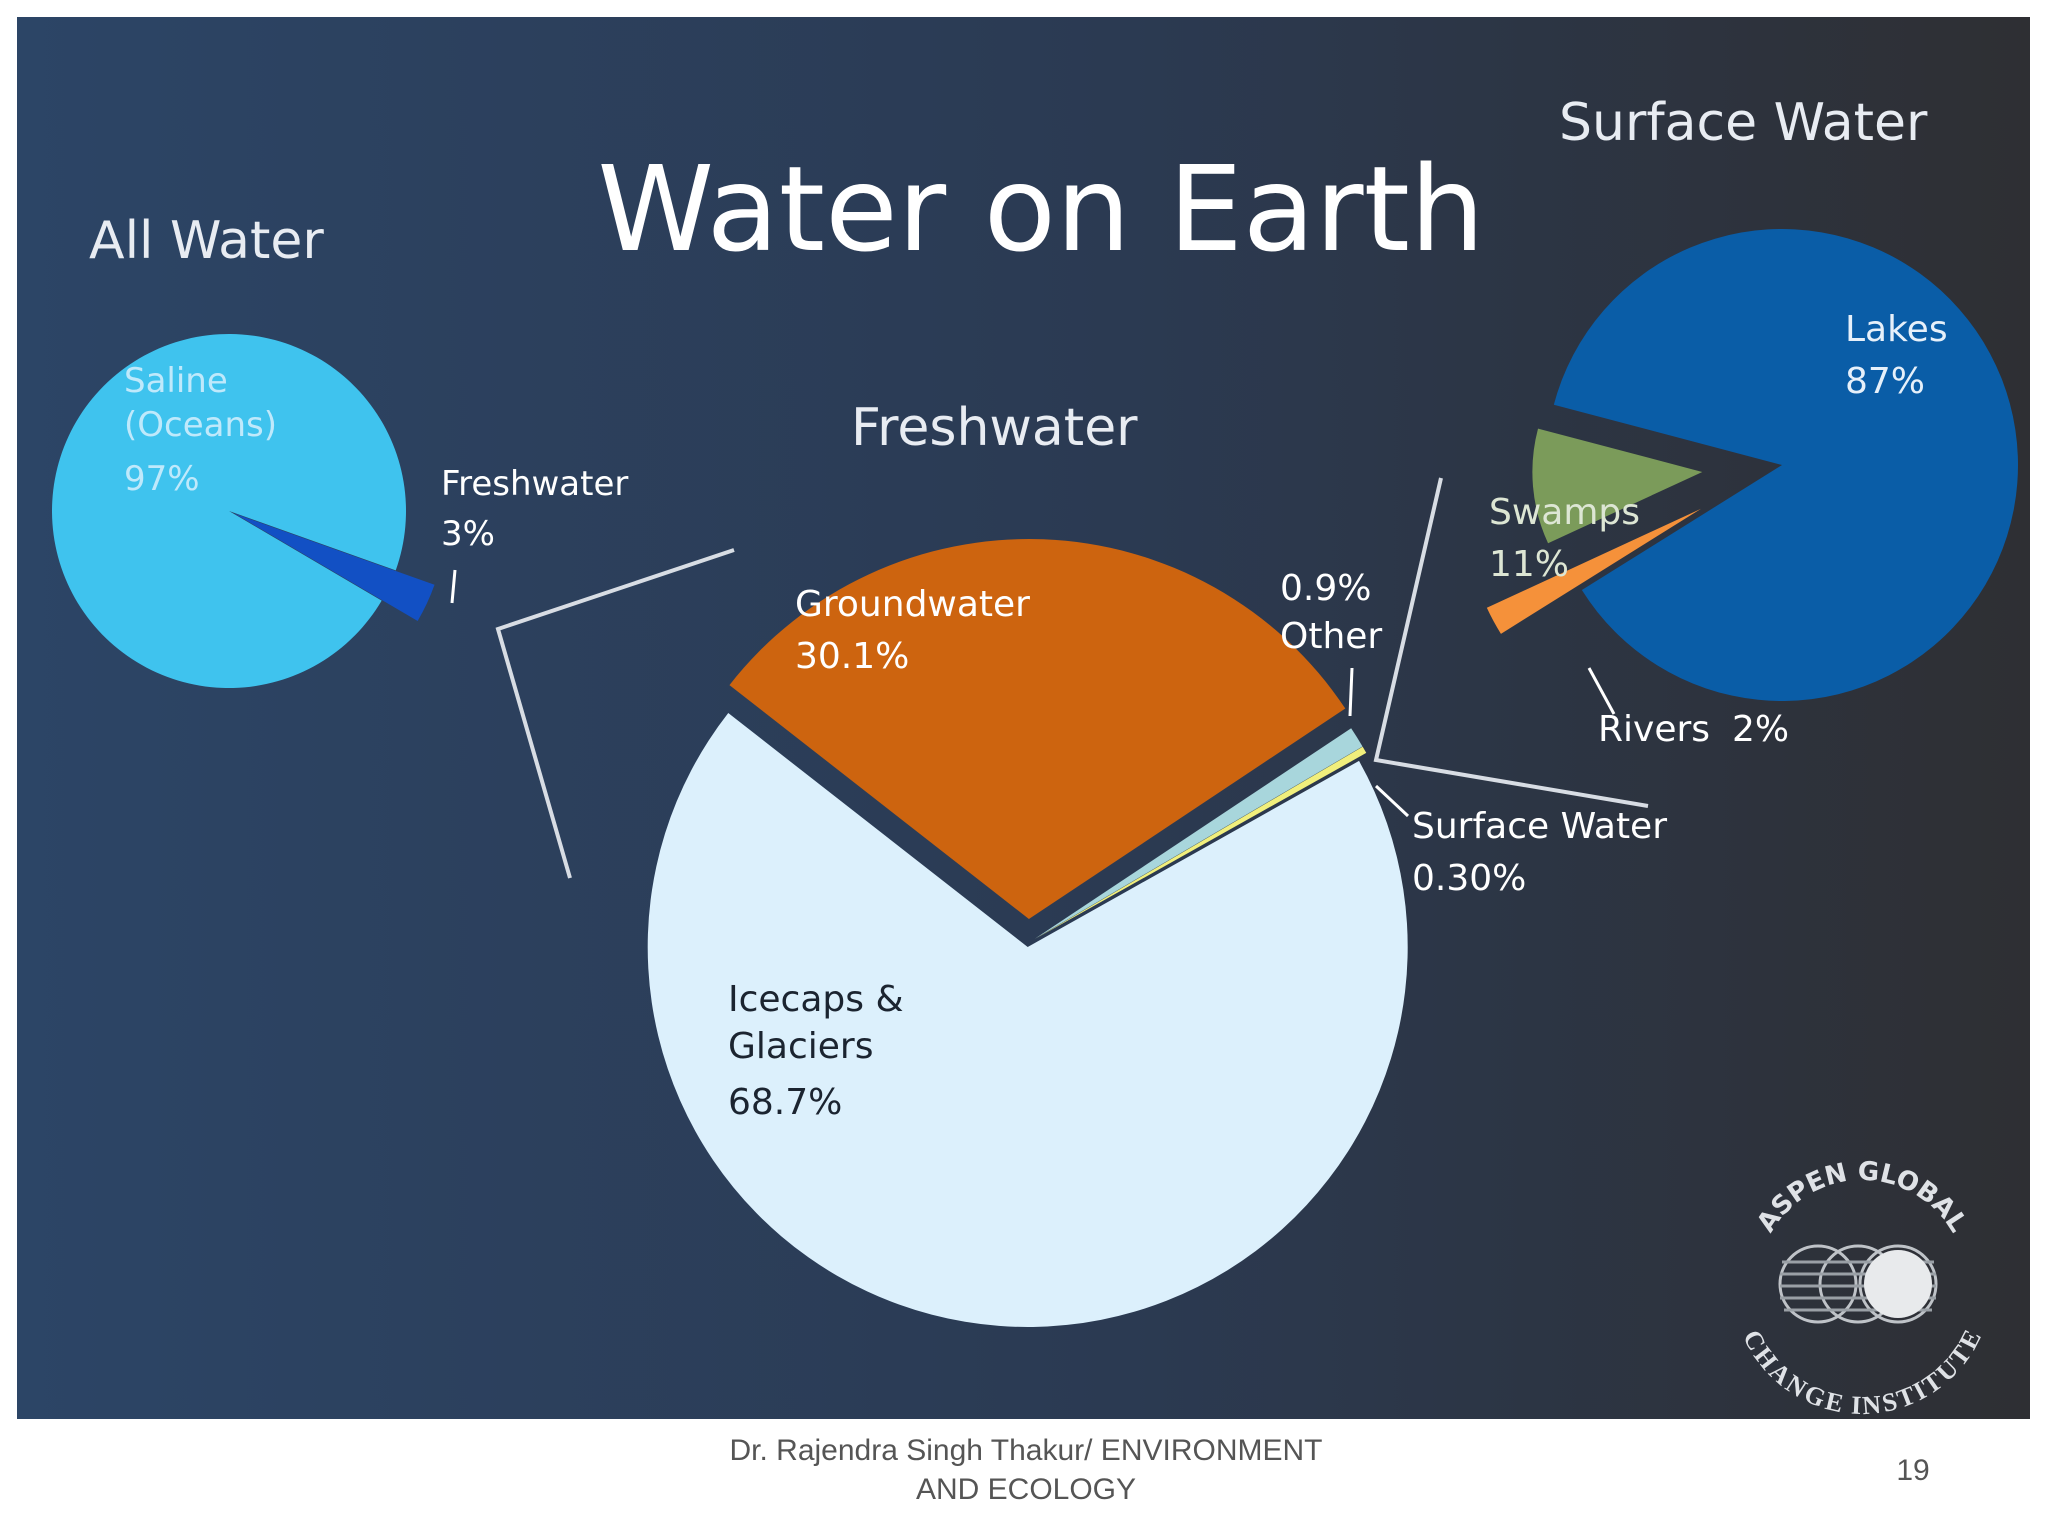  Describe the element at coordinates (1743, 123) in the screenshot. I see `chart-title: Surface Water` at that location.